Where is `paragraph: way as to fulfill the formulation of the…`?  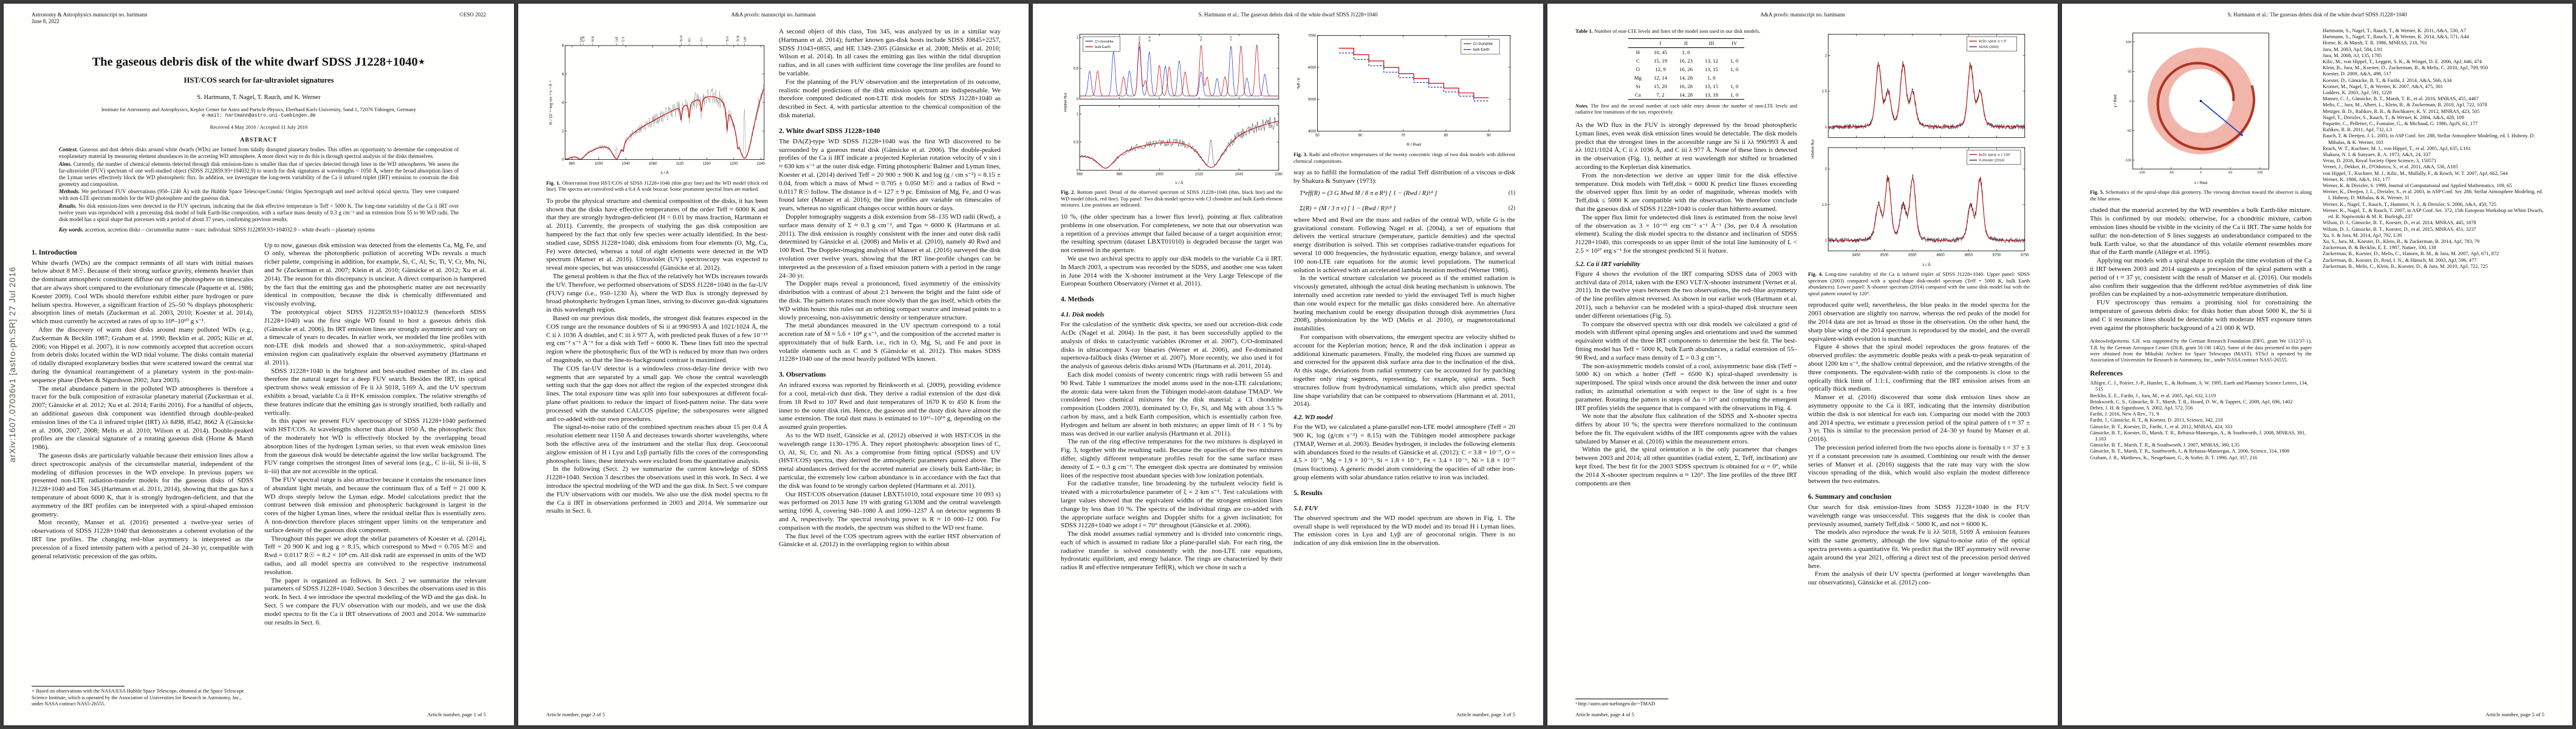
paragraph: way as to fulfill the formulation of the… is located at coordinates (1404, 177).